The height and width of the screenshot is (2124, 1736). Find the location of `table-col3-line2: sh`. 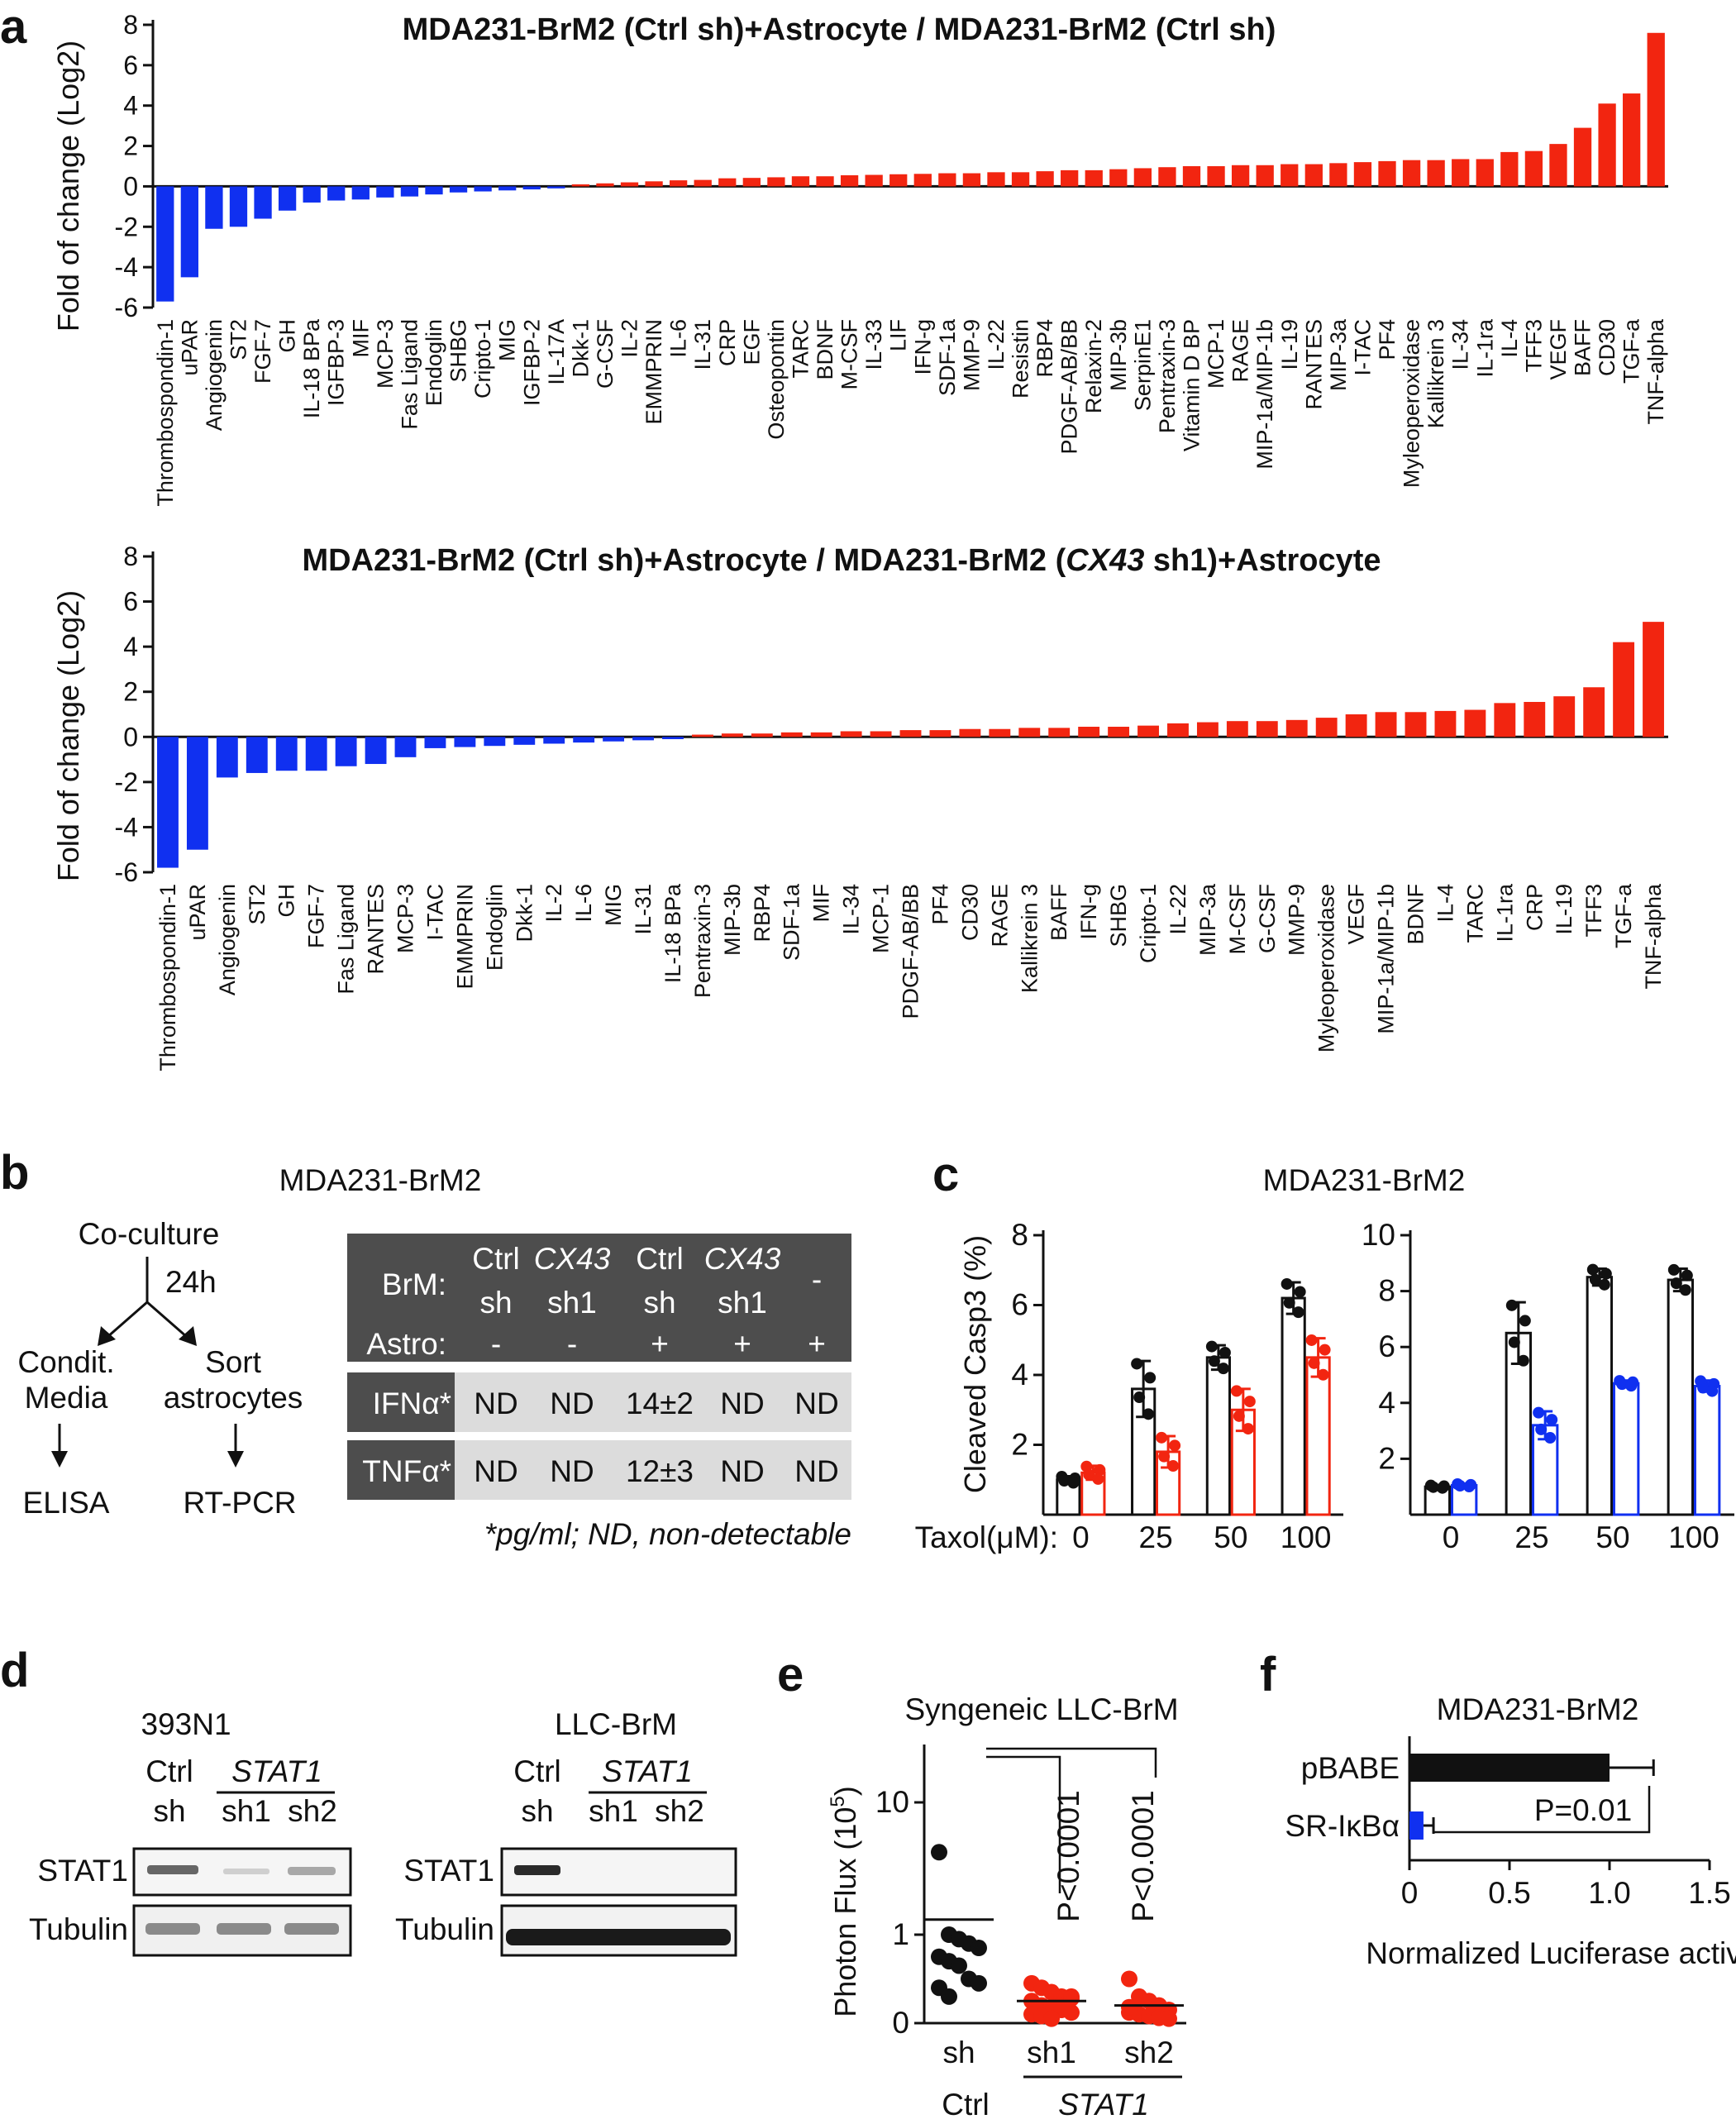

table-col3-line2: sh is located at coordinates (659, 1303).